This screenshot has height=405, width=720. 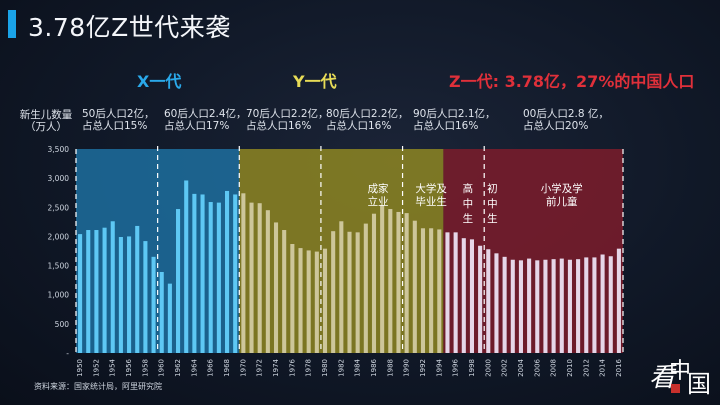 What do you see at coordinates (492, 203) in the screenshot?
I see `annotation-char: 中` at bounding box center [492, 203].